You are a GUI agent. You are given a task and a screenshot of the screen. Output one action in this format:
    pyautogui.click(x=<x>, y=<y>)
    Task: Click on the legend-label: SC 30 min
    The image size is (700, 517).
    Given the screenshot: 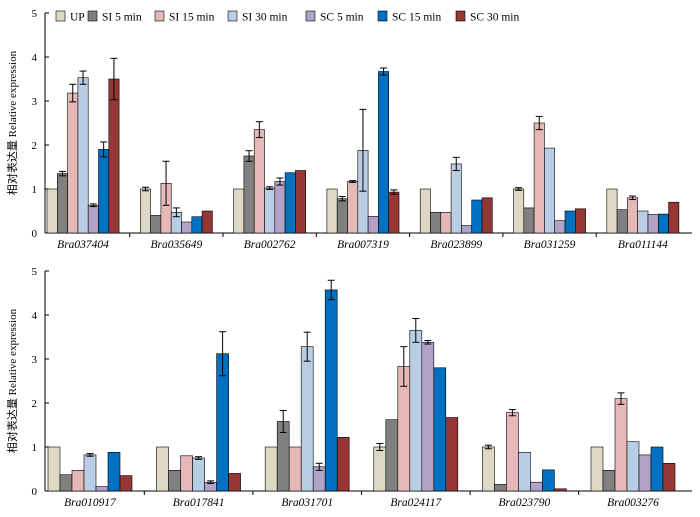 What is the action you would take?
    pyautogui.click(x=494, y=18)
    